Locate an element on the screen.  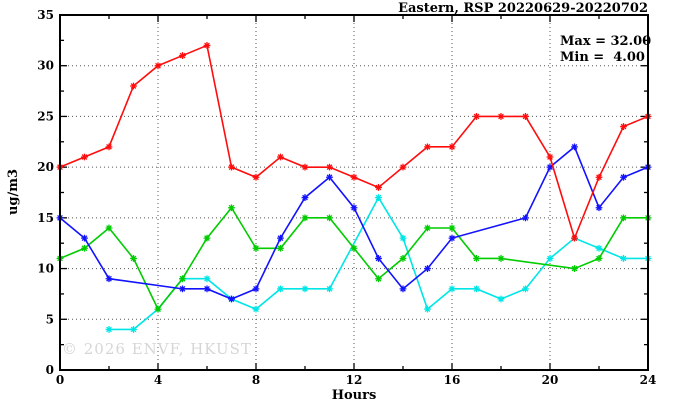
x-tick-label: 12 is located at coordinates (354, 380).